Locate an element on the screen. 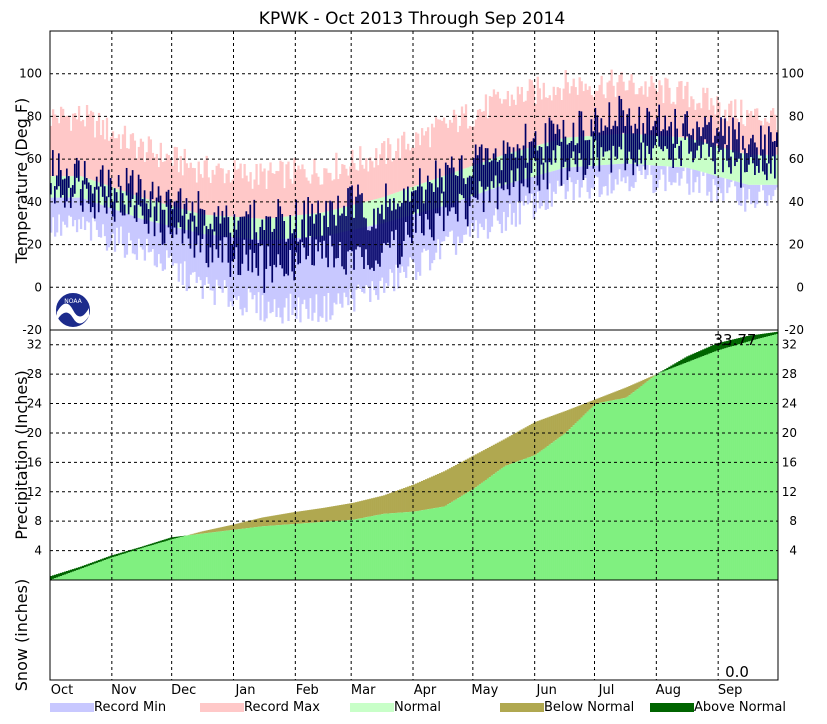 This screenshot has width=827, height=724. month-label: May is located at coordinates (484, 690).